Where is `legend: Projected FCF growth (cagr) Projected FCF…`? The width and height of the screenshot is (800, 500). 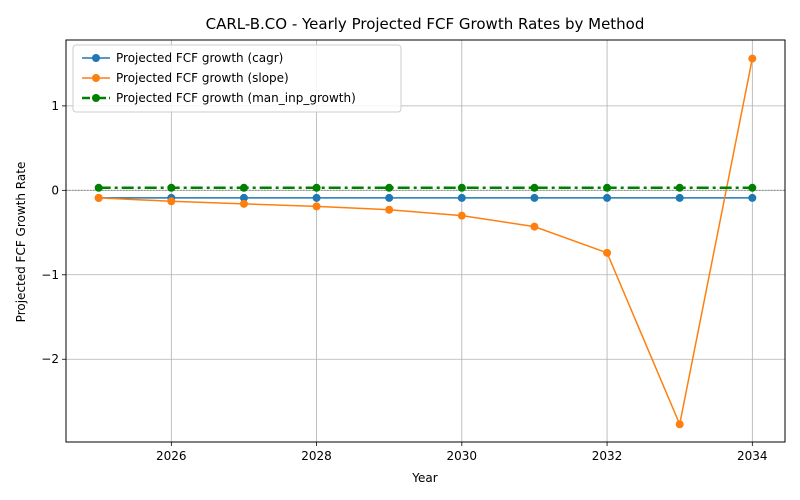
legend: Projected FCF growth (cagr) Projected FCF… is located at coordinates (237, 78).